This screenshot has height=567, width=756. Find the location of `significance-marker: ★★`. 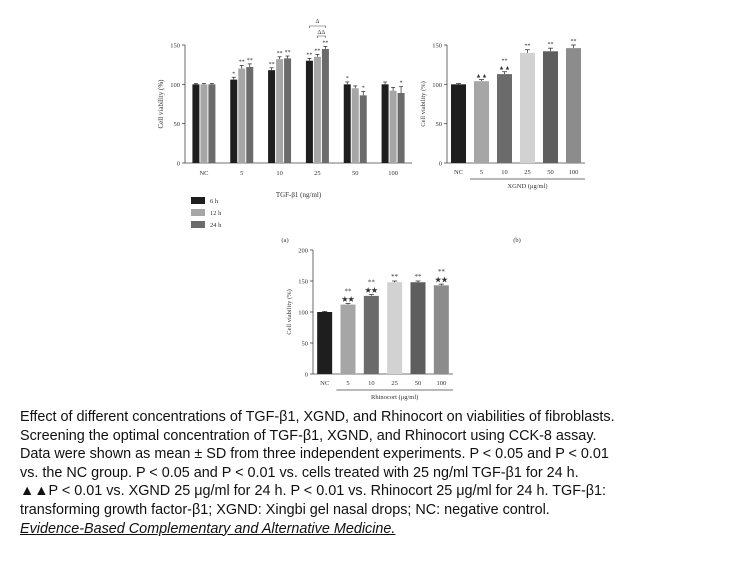

significance-marker: ★★ is located at coordinates (441, 280).